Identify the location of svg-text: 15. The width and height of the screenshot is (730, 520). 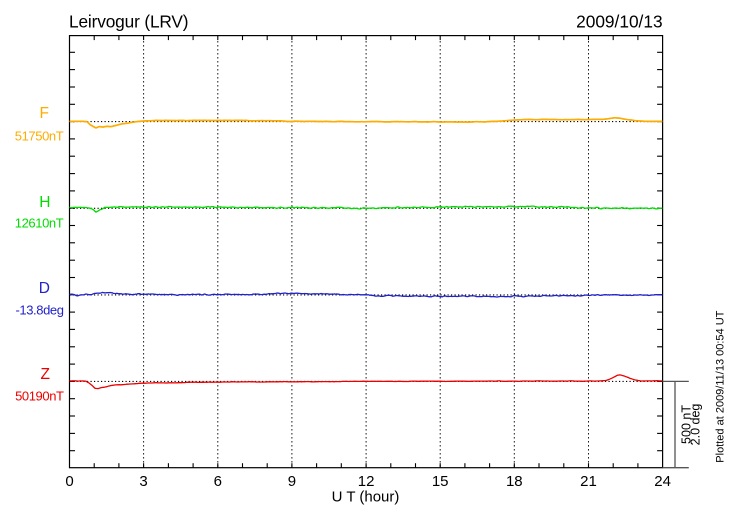
(440, 481).